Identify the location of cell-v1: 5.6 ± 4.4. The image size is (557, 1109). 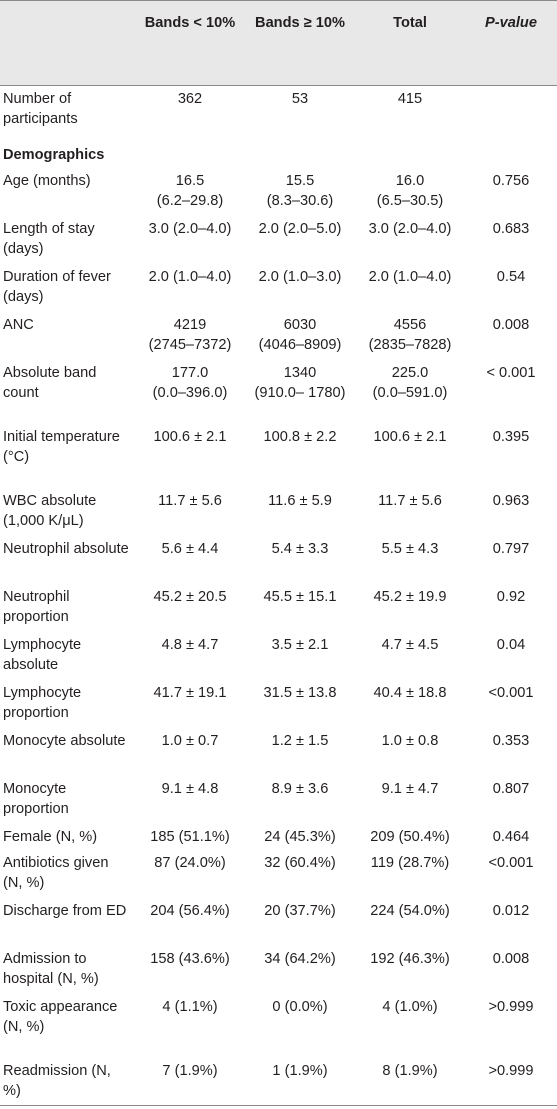
(190, 560).